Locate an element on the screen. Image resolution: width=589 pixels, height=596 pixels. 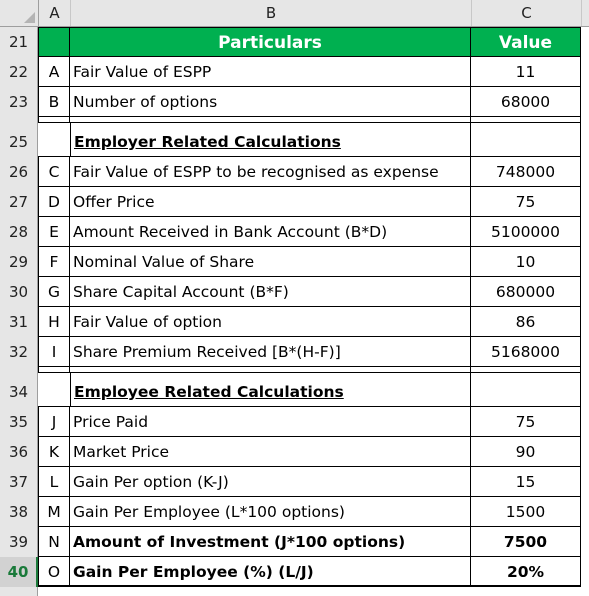
row-id-cell: H is located at coordinates (54, 322).